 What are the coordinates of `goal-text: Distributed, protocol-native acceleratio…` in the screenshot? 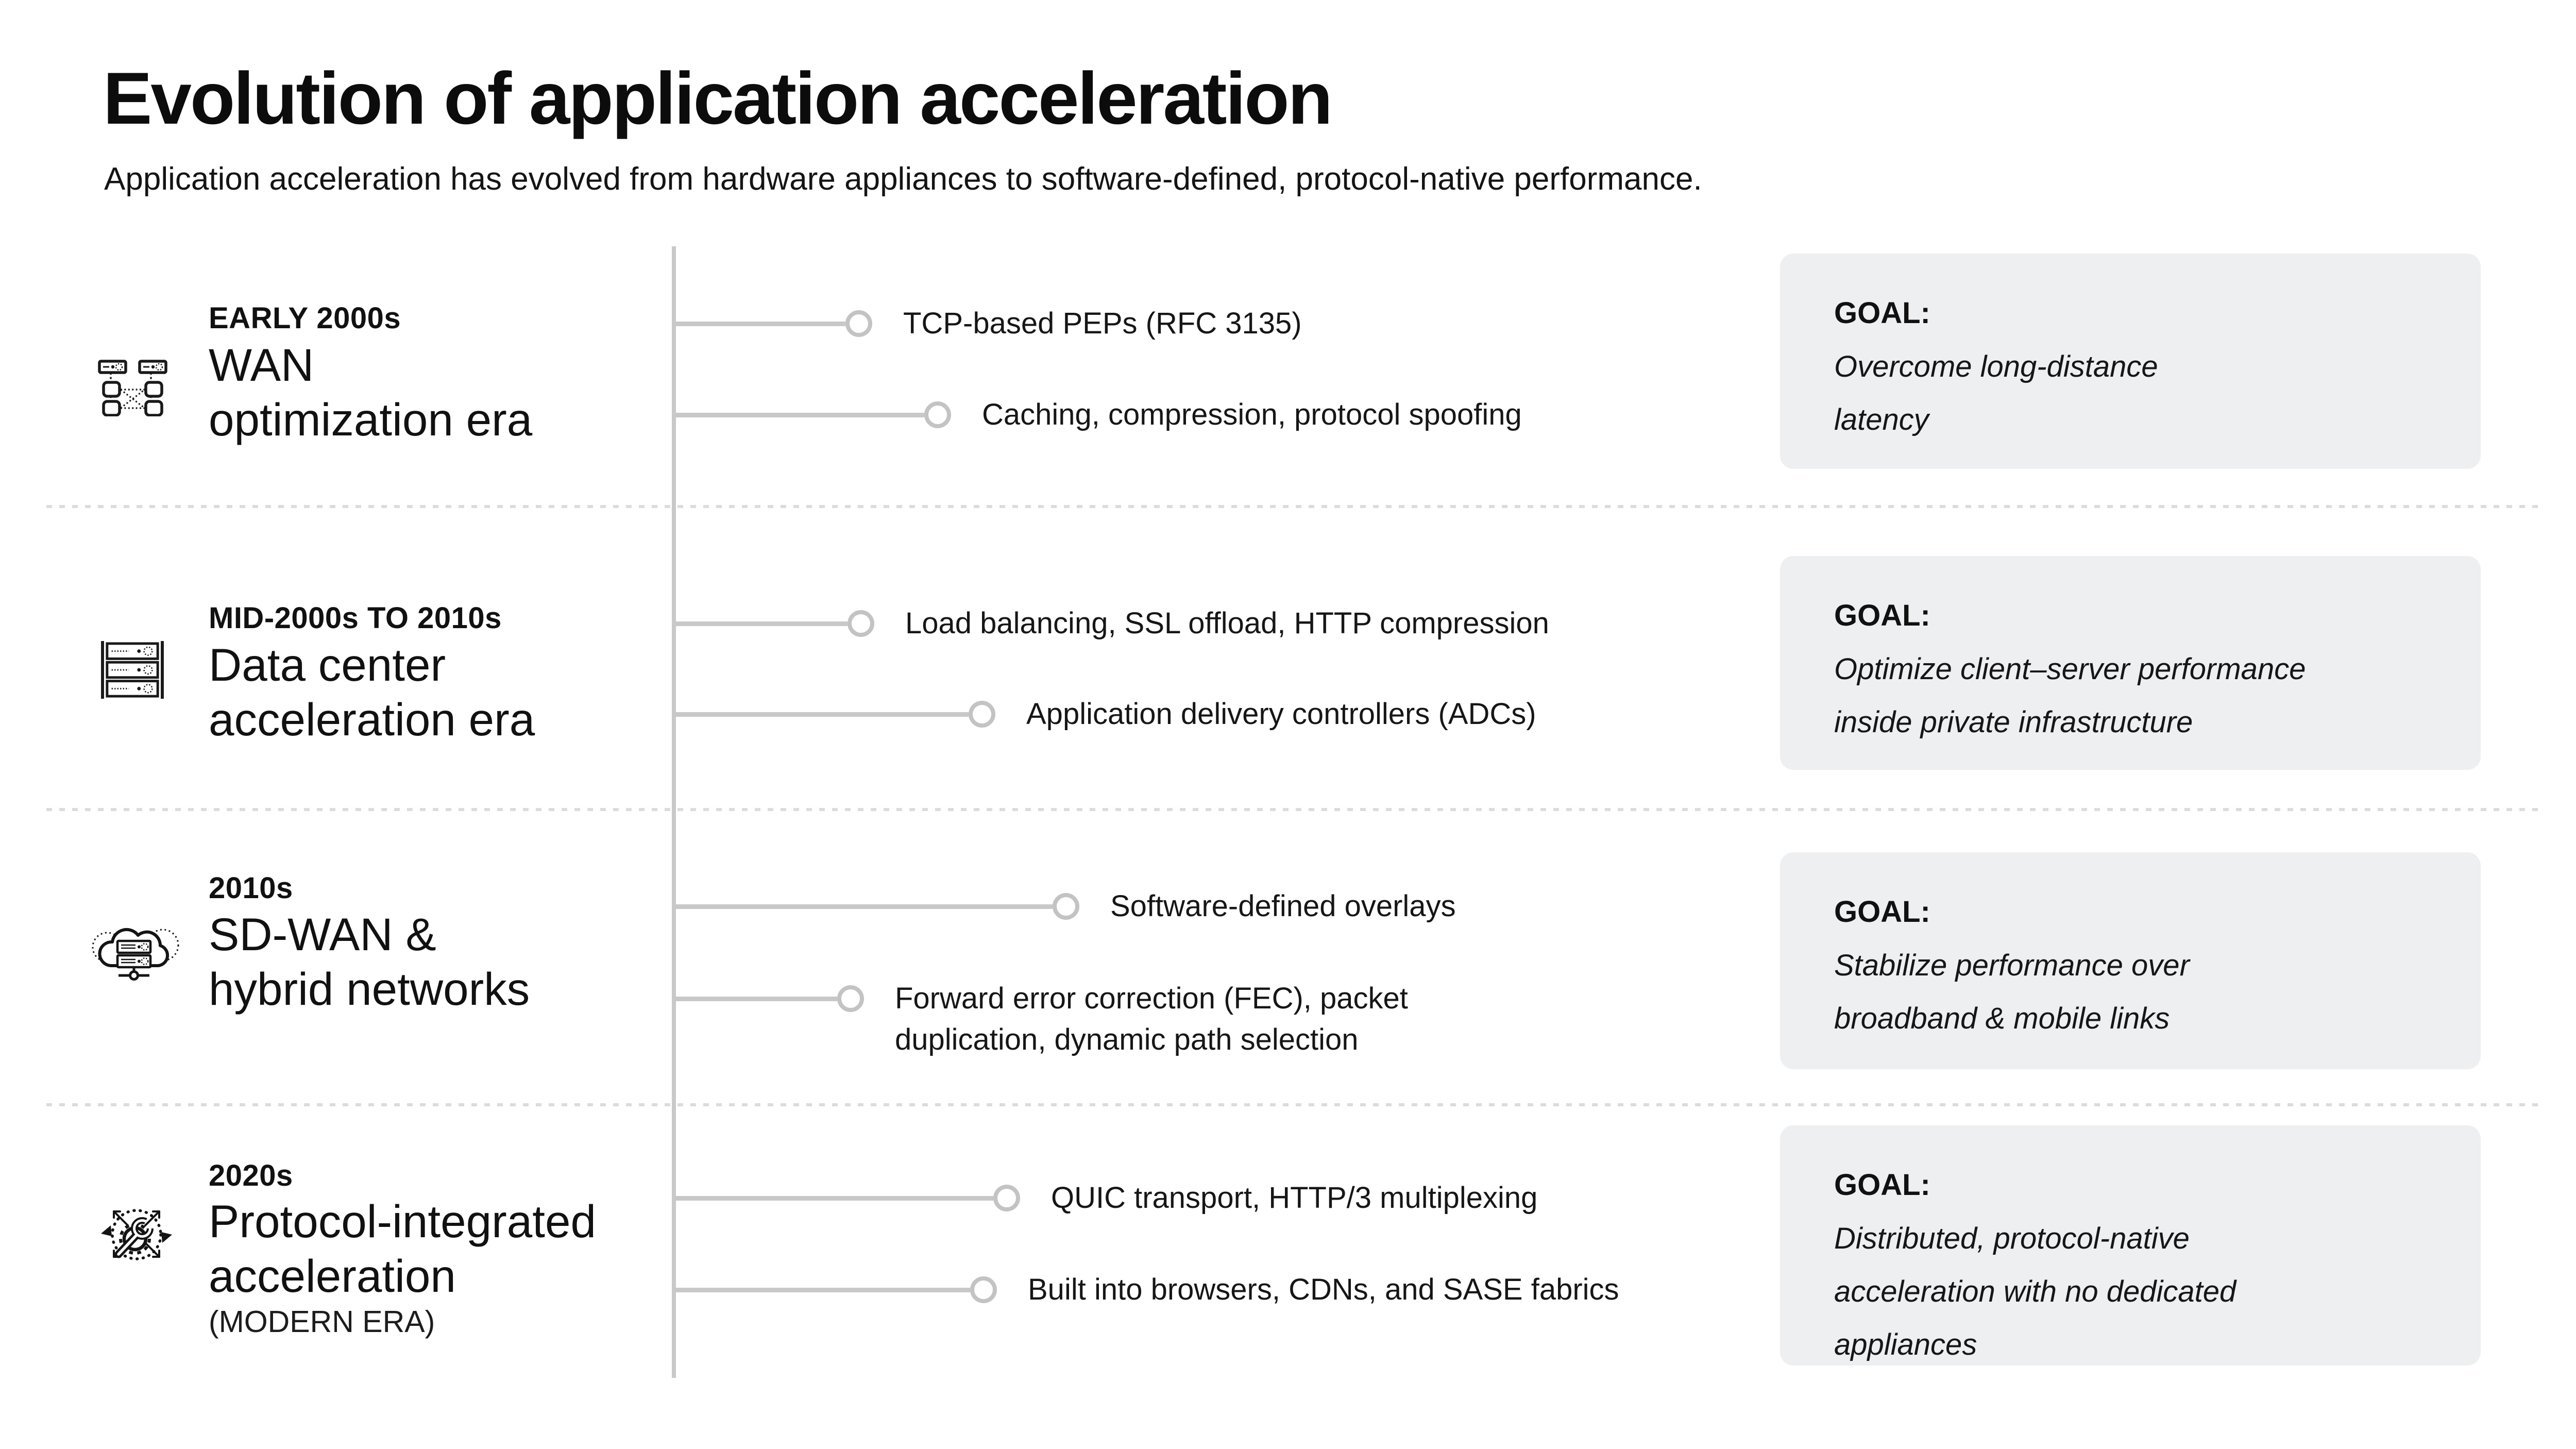 It's located at (2035, 1291).